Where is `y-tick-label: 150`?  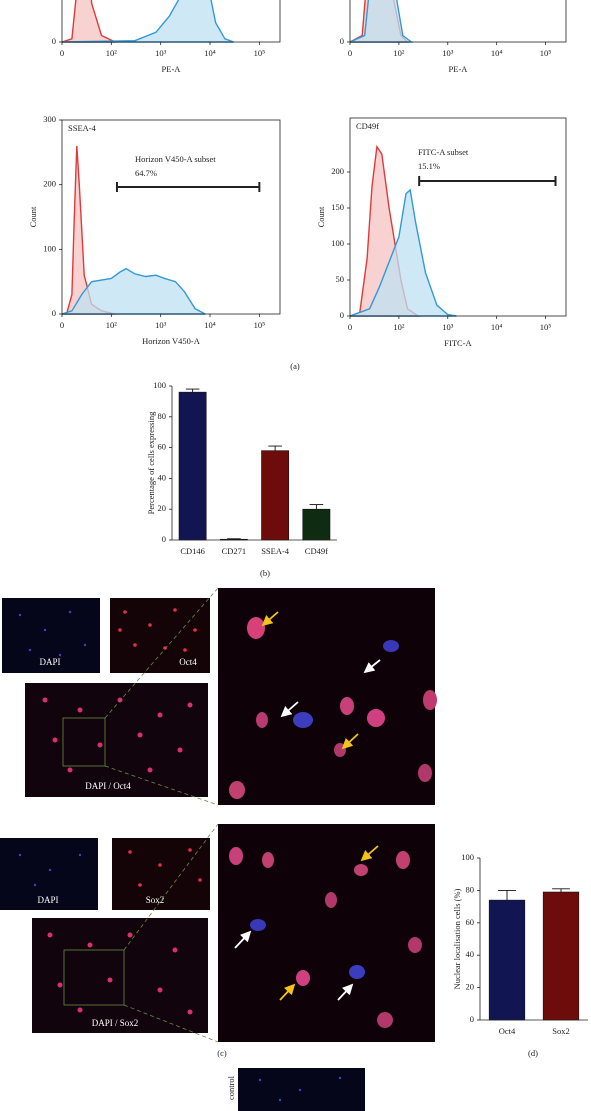
y-tick-label: 150 is located at coordinates (337, 207).